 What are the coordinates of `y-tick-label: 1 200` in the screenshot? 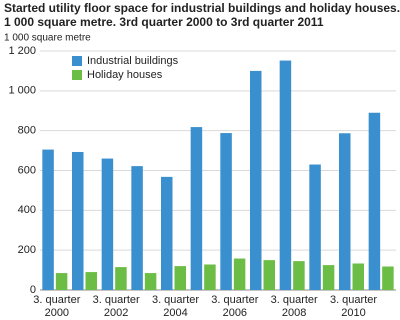 It's located at (22, 51).